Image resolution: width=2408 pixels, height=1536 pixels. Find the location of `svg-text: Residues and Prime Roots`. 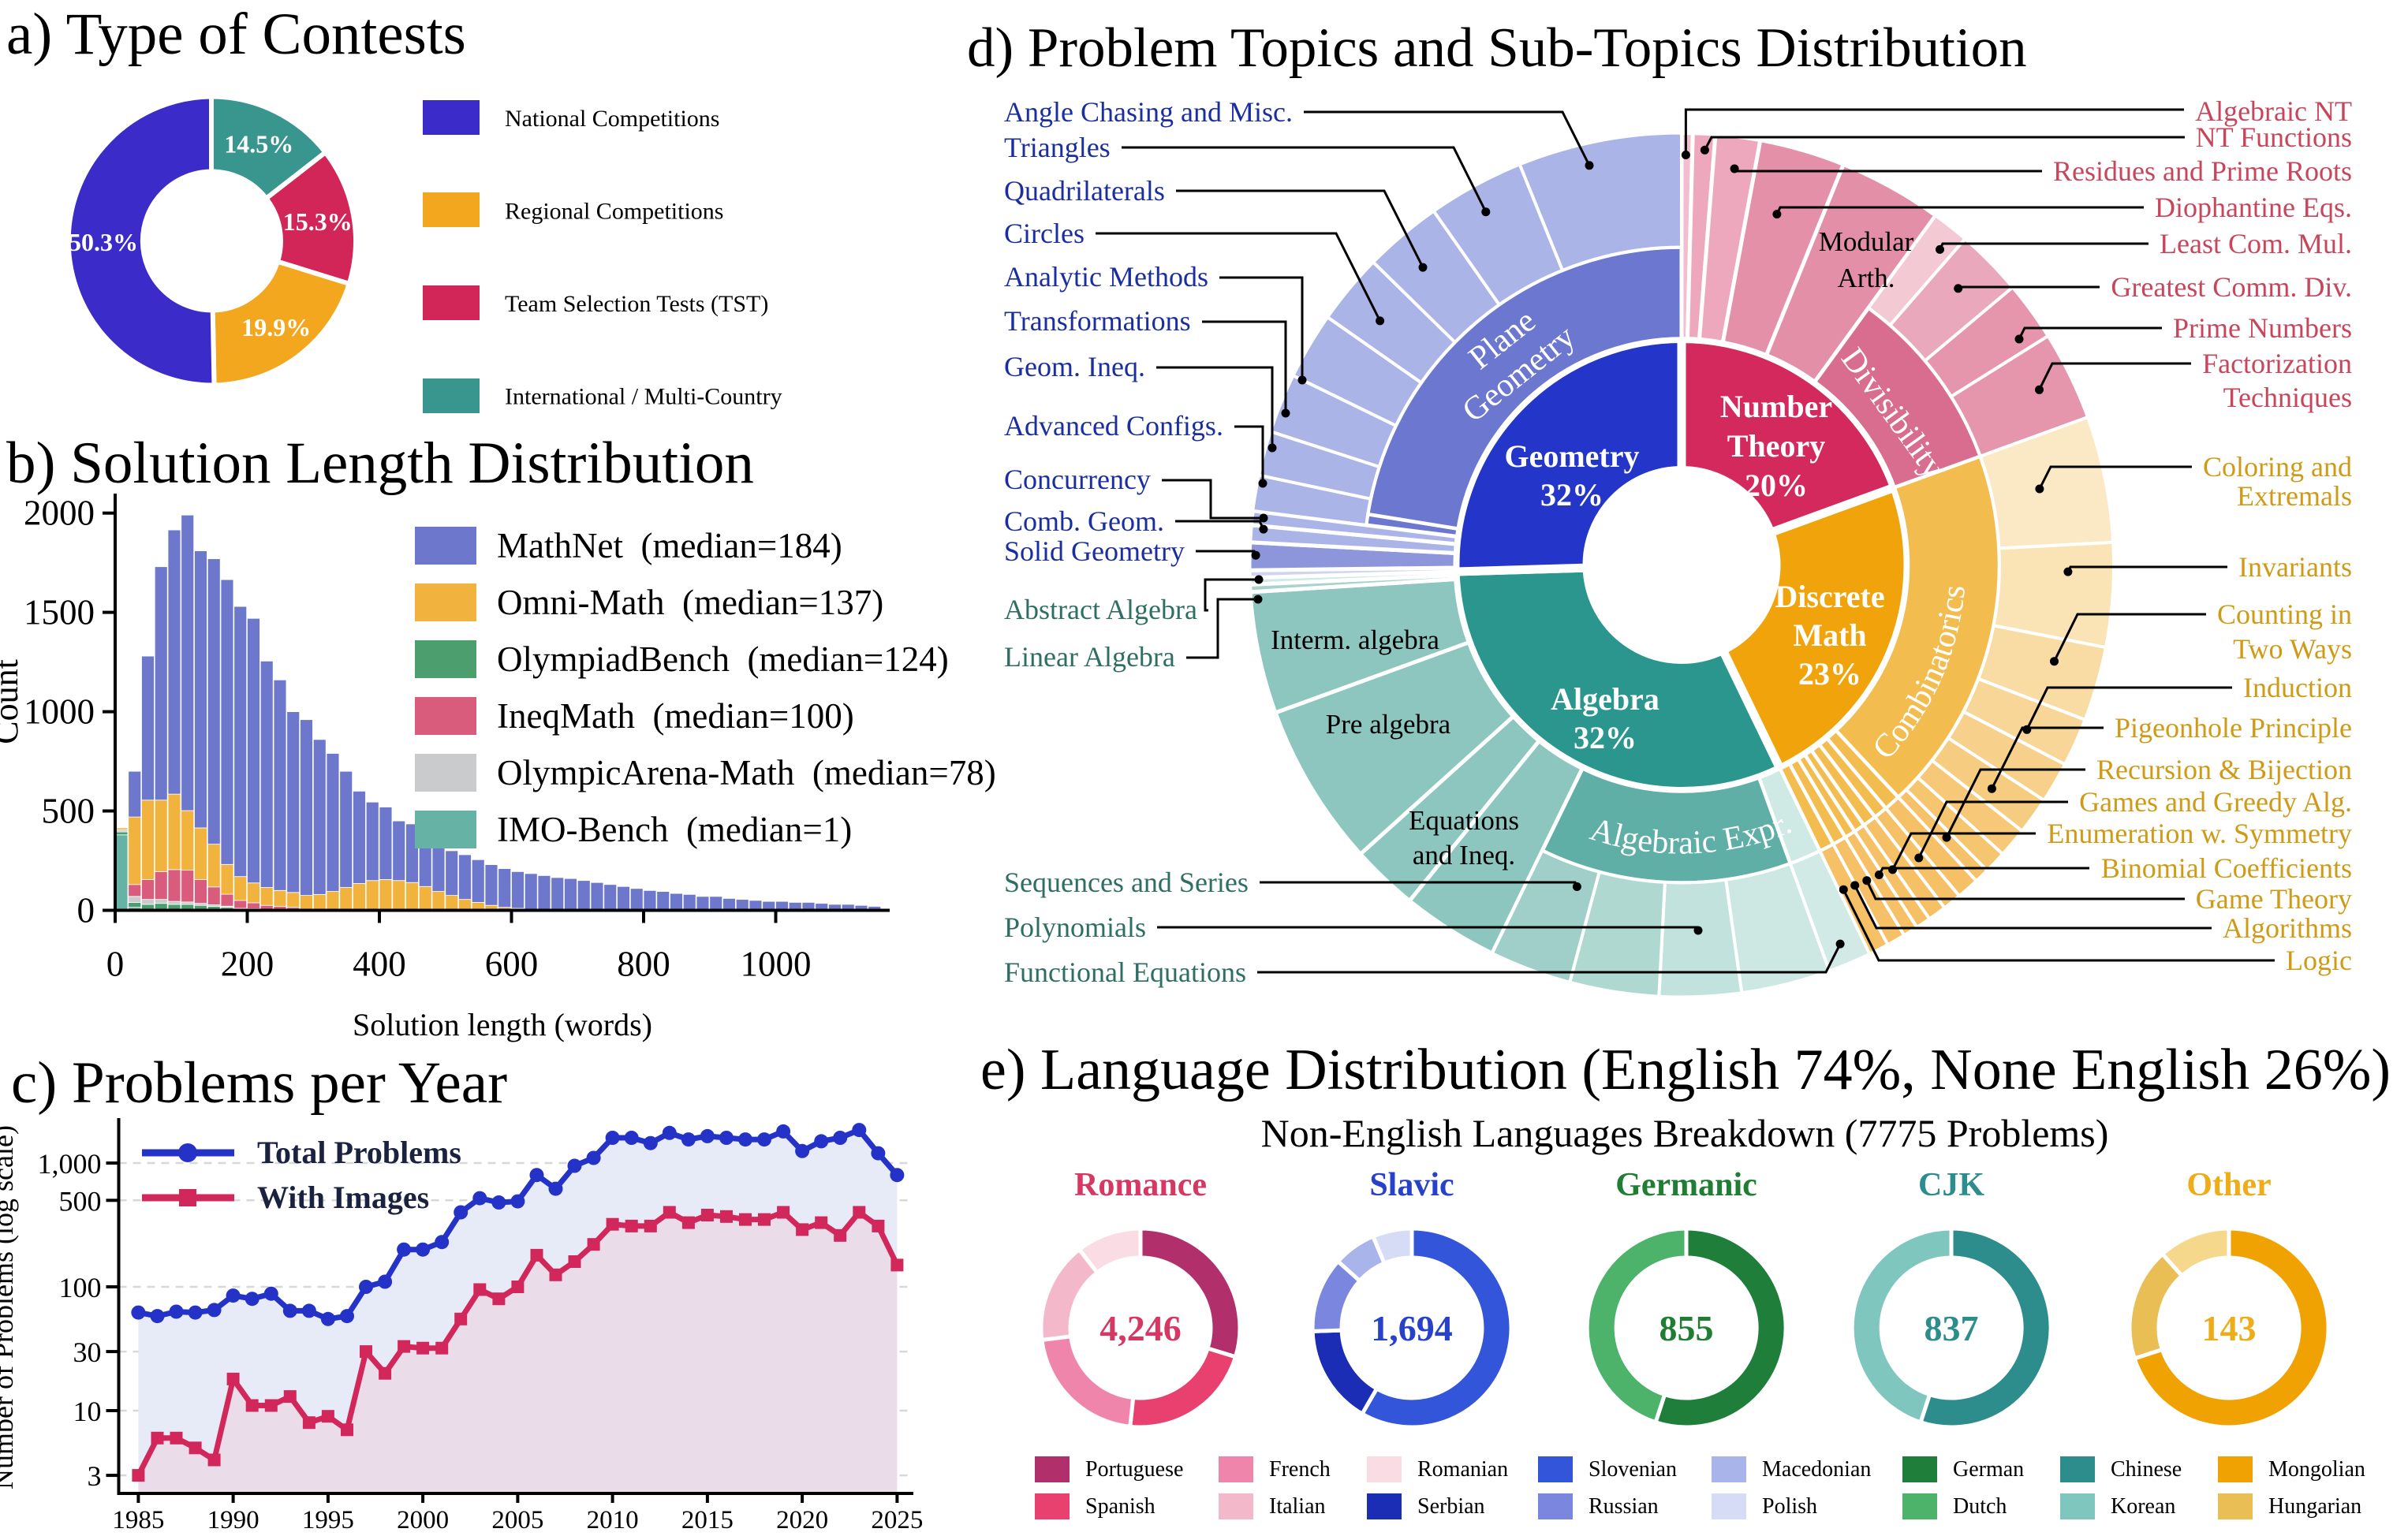

svg-text: Residues and Prime Roots is located at coordinates (2202, 171).